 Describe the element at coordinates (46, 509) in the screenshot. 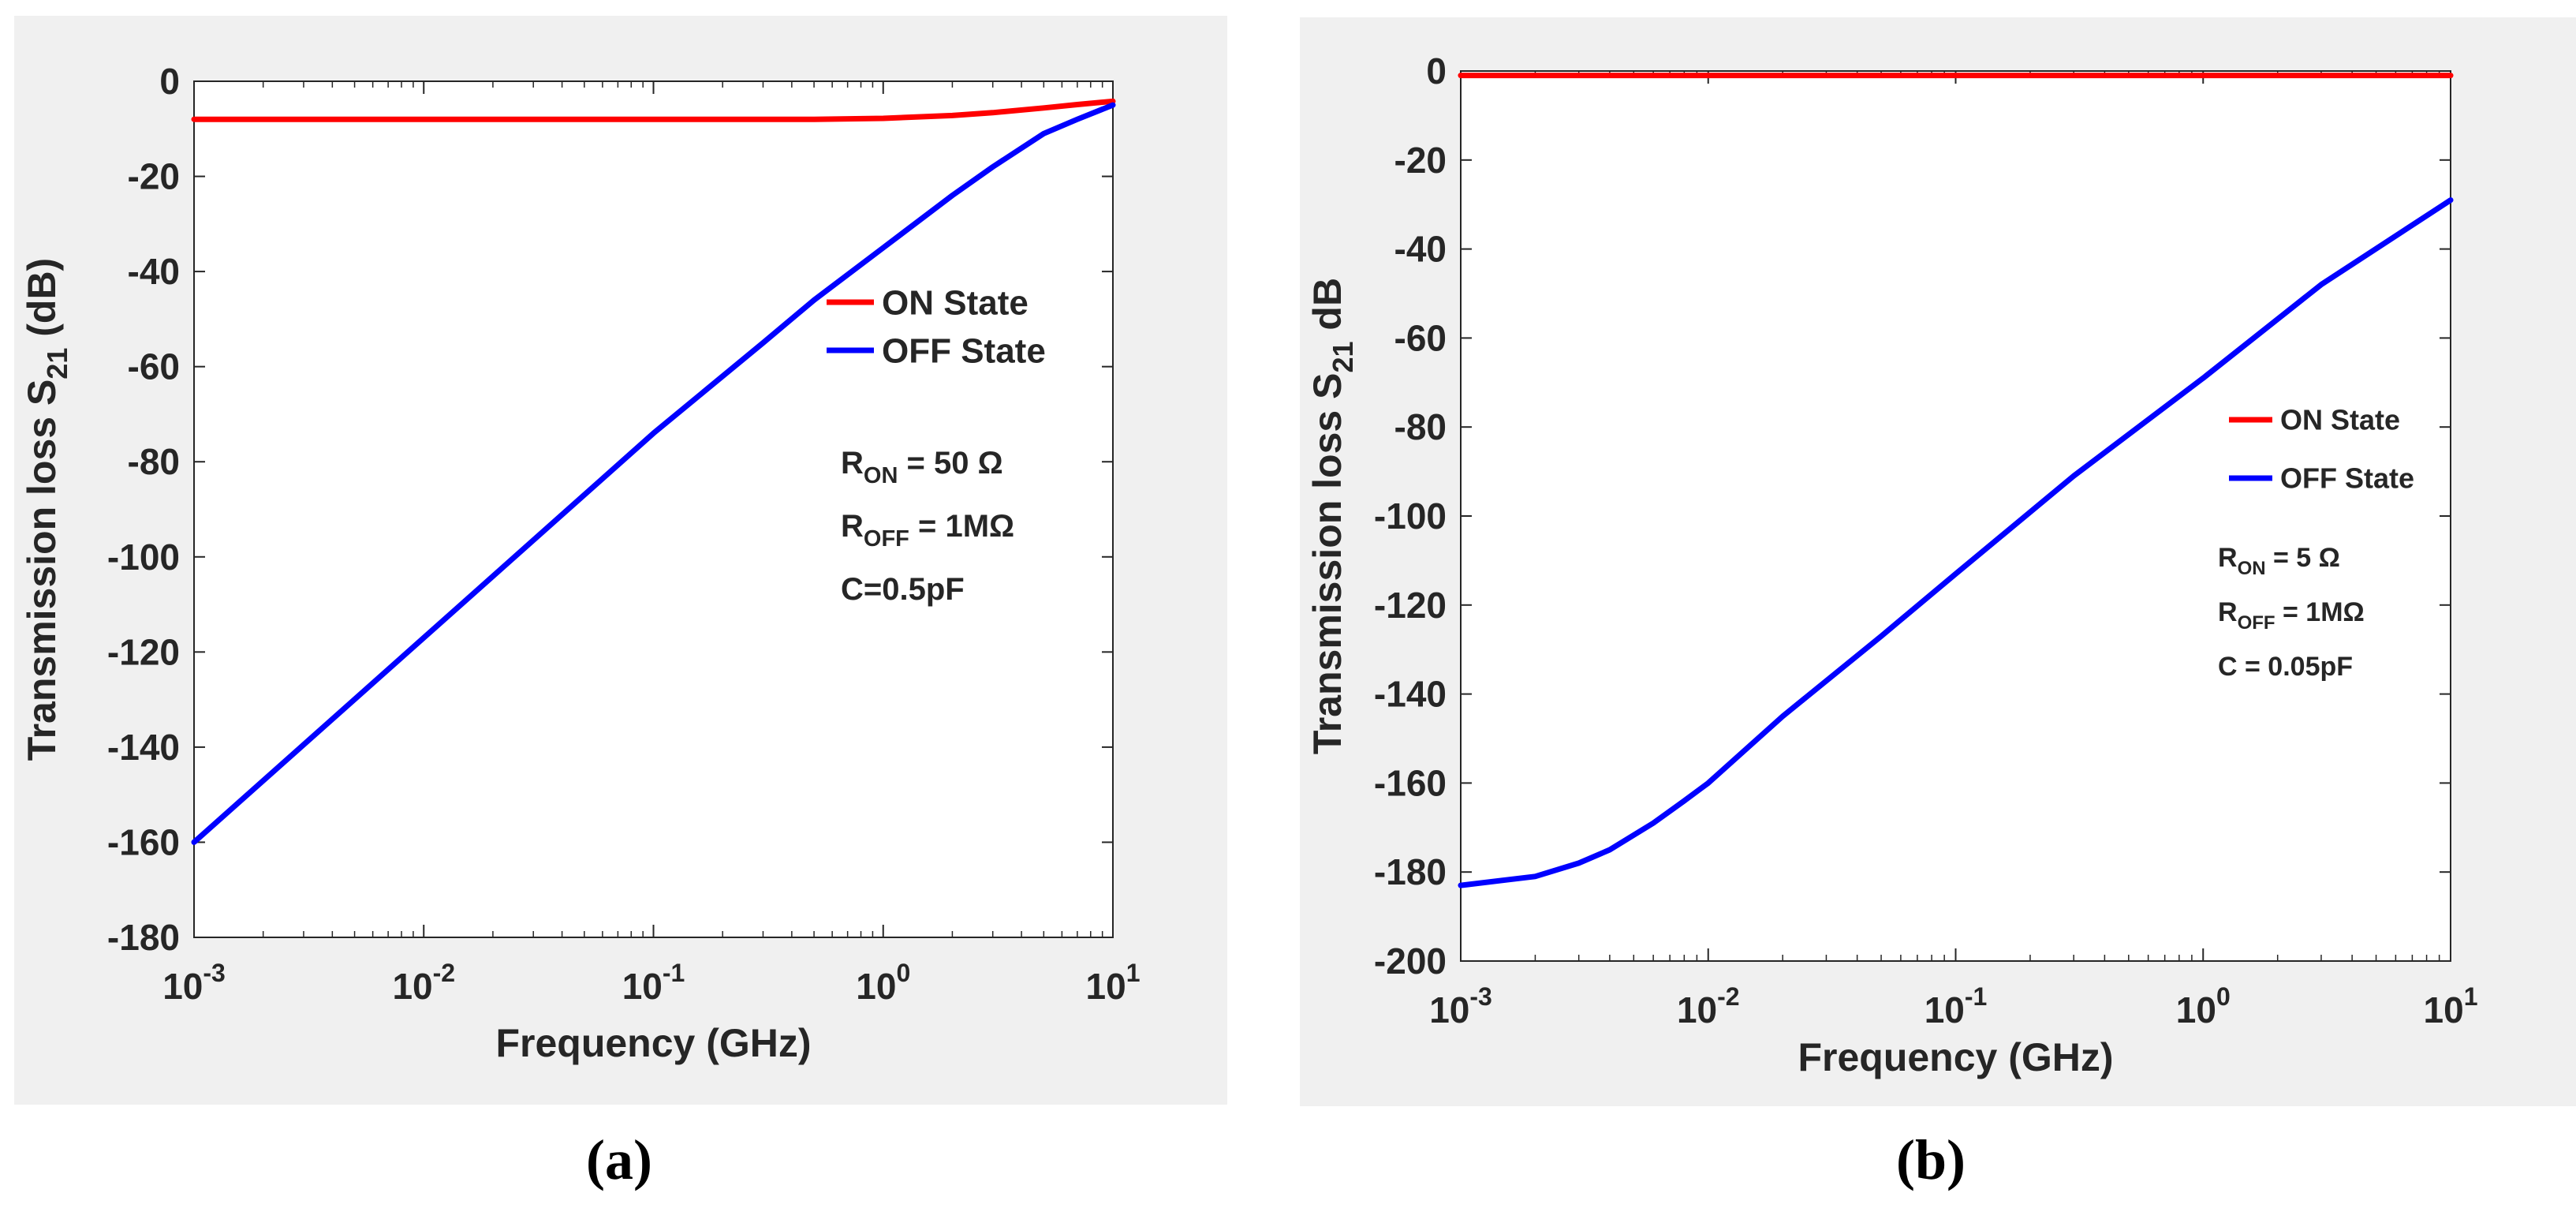

I see `y-axis-label: Transmission loss S21 (dB)` at that location.